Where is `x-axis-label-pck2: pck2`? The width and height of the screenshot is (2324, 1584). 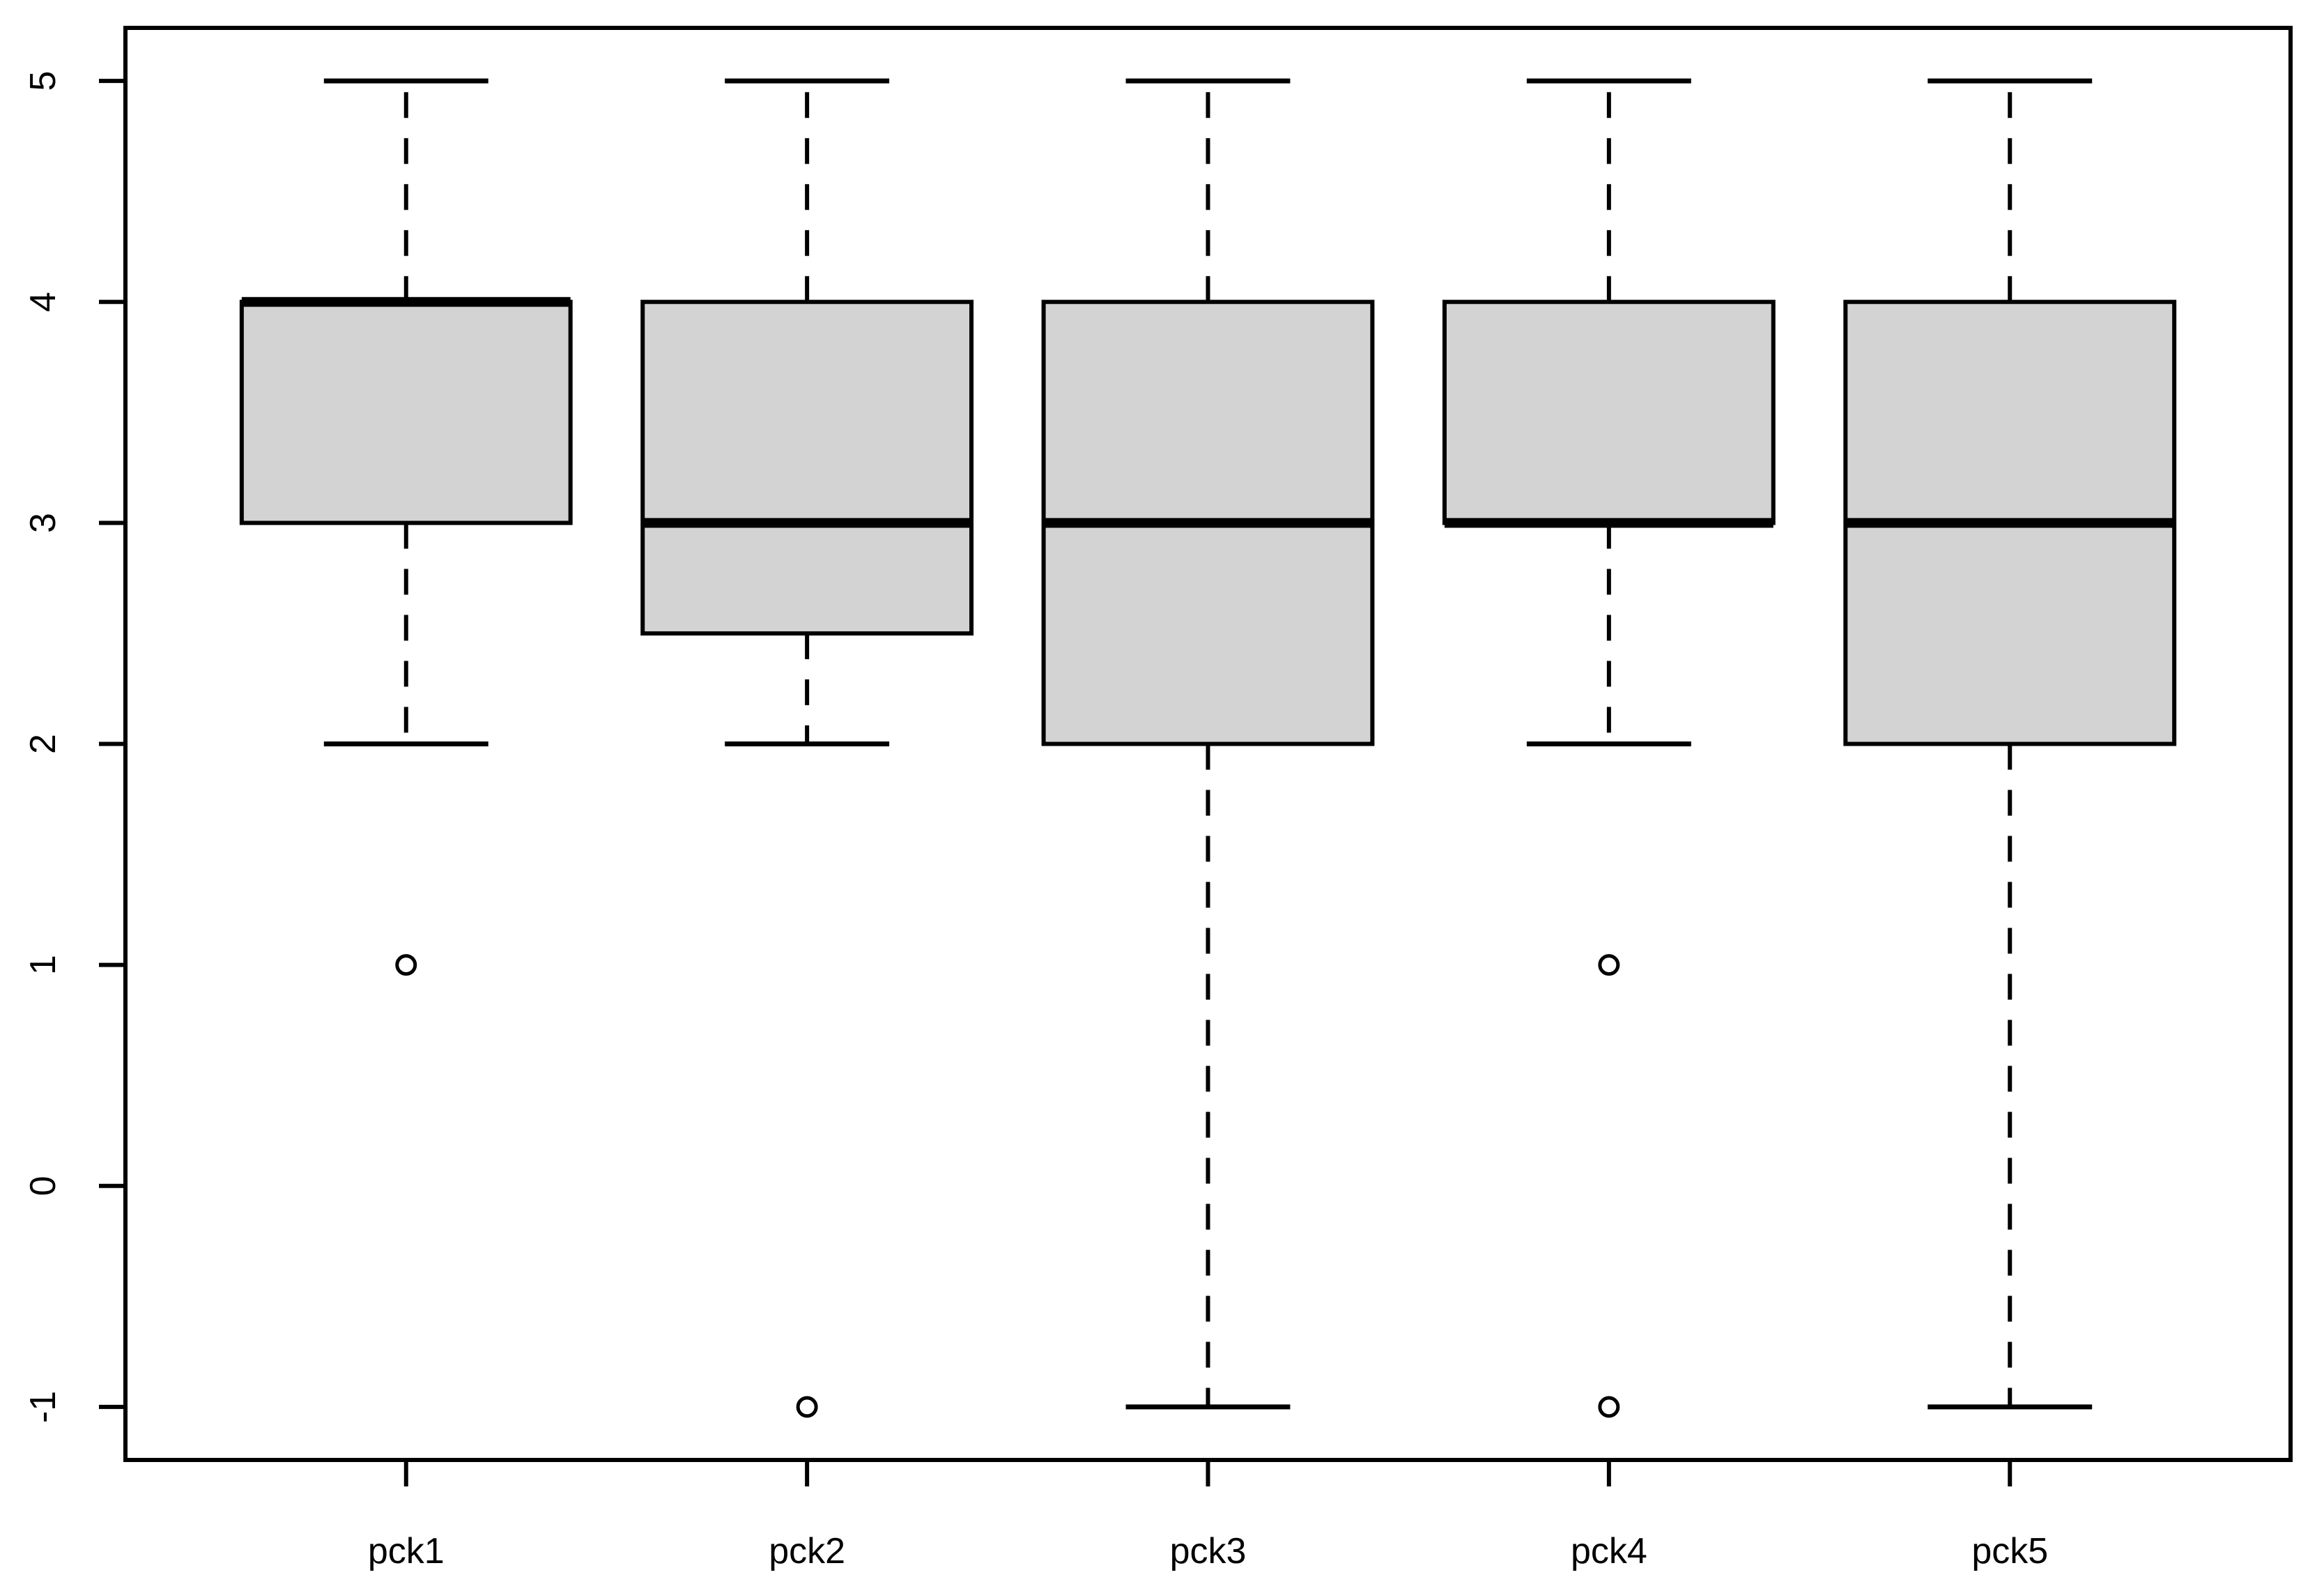
x-axis-label-pck2: pck2 is located at coordinates (807, 1551).